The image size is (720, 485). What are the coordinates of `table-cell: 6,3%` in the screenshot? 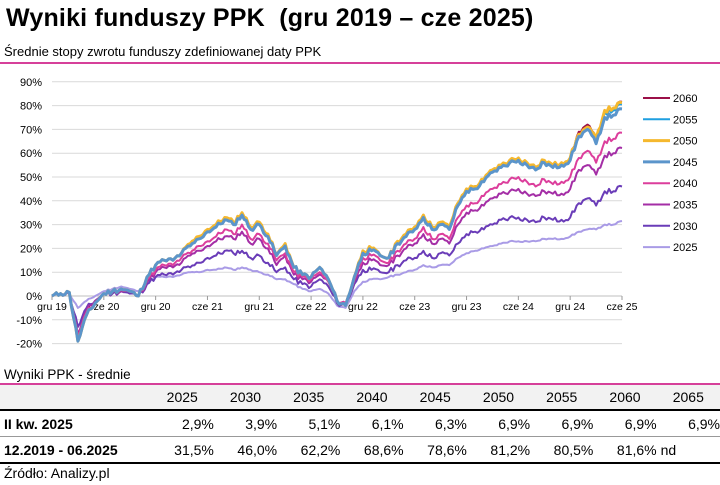 It's located at (435, 423).